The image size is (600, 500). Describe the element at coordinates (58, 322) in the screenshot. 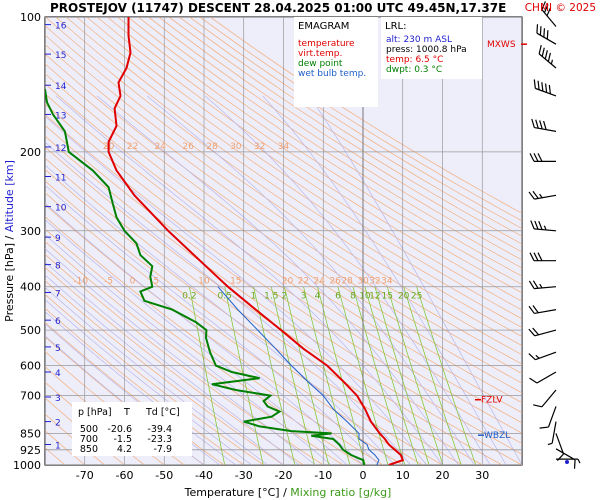

I see `altitude-tick-label: 6` at that location.